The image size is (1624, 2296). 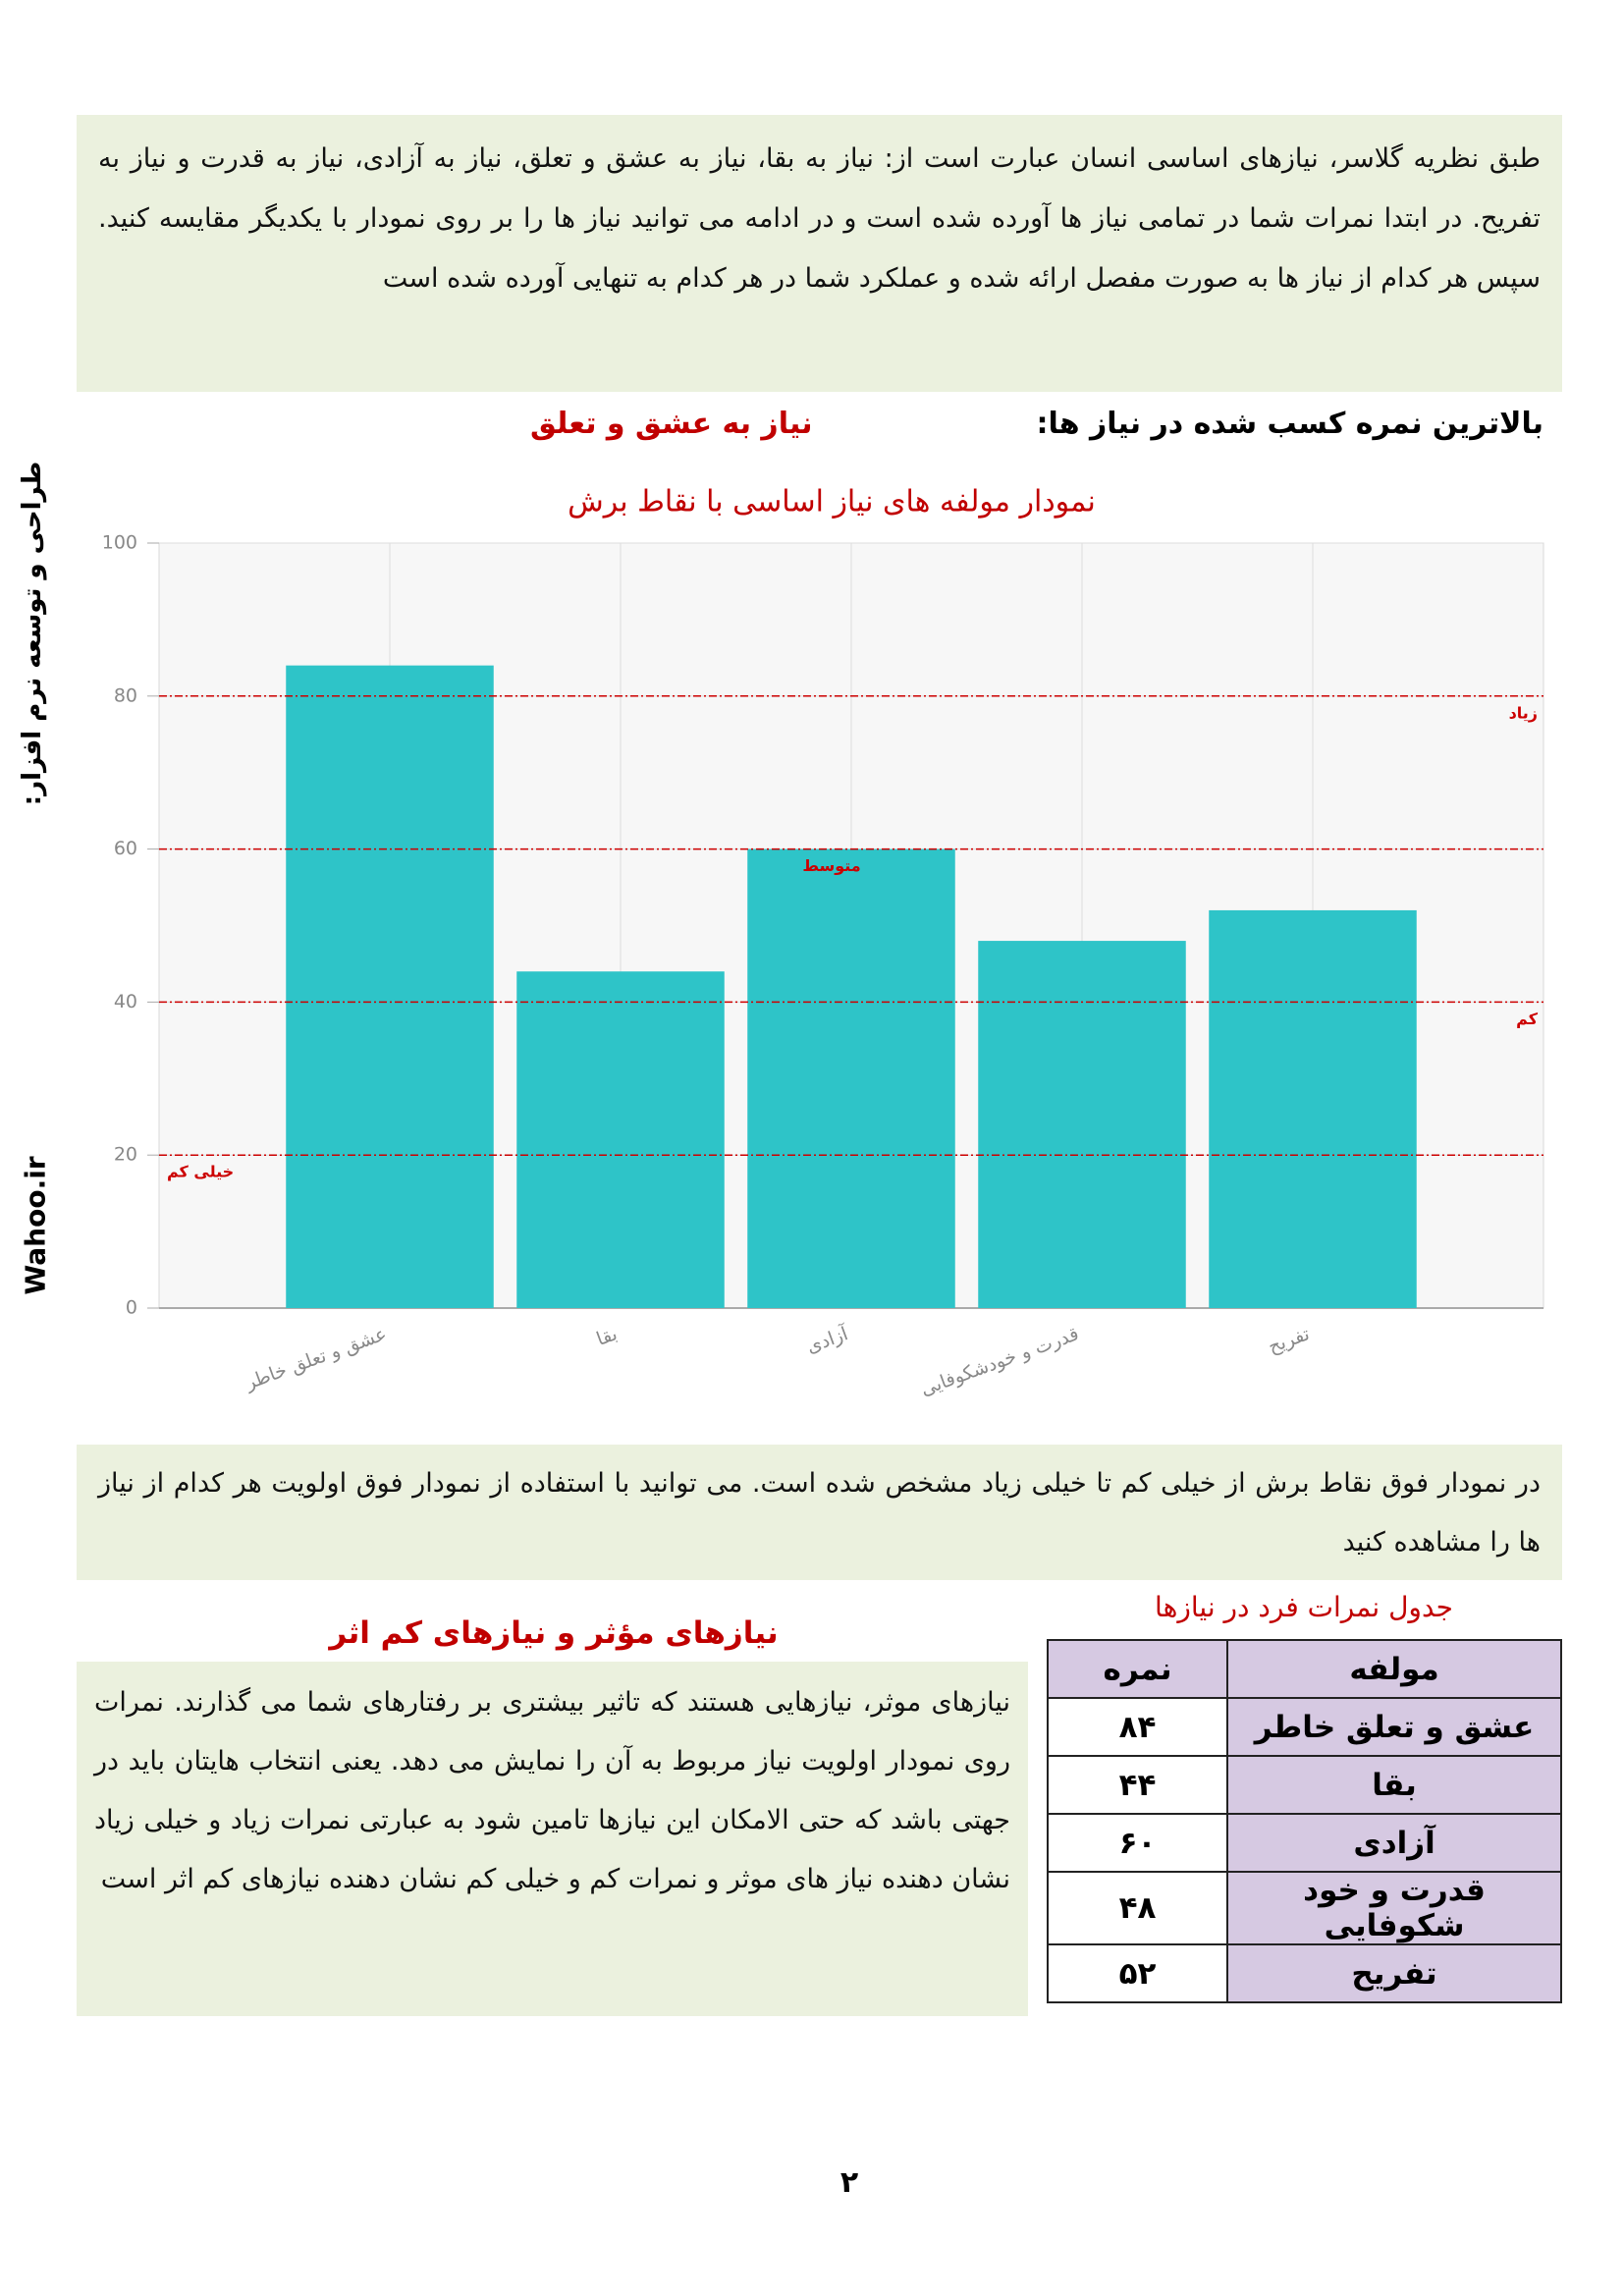 What do you see at coordinates (671, 424) in the screenshot?
I see `highest-value: نیاز به عشق و تعلق` at bounding box center [671, 424].